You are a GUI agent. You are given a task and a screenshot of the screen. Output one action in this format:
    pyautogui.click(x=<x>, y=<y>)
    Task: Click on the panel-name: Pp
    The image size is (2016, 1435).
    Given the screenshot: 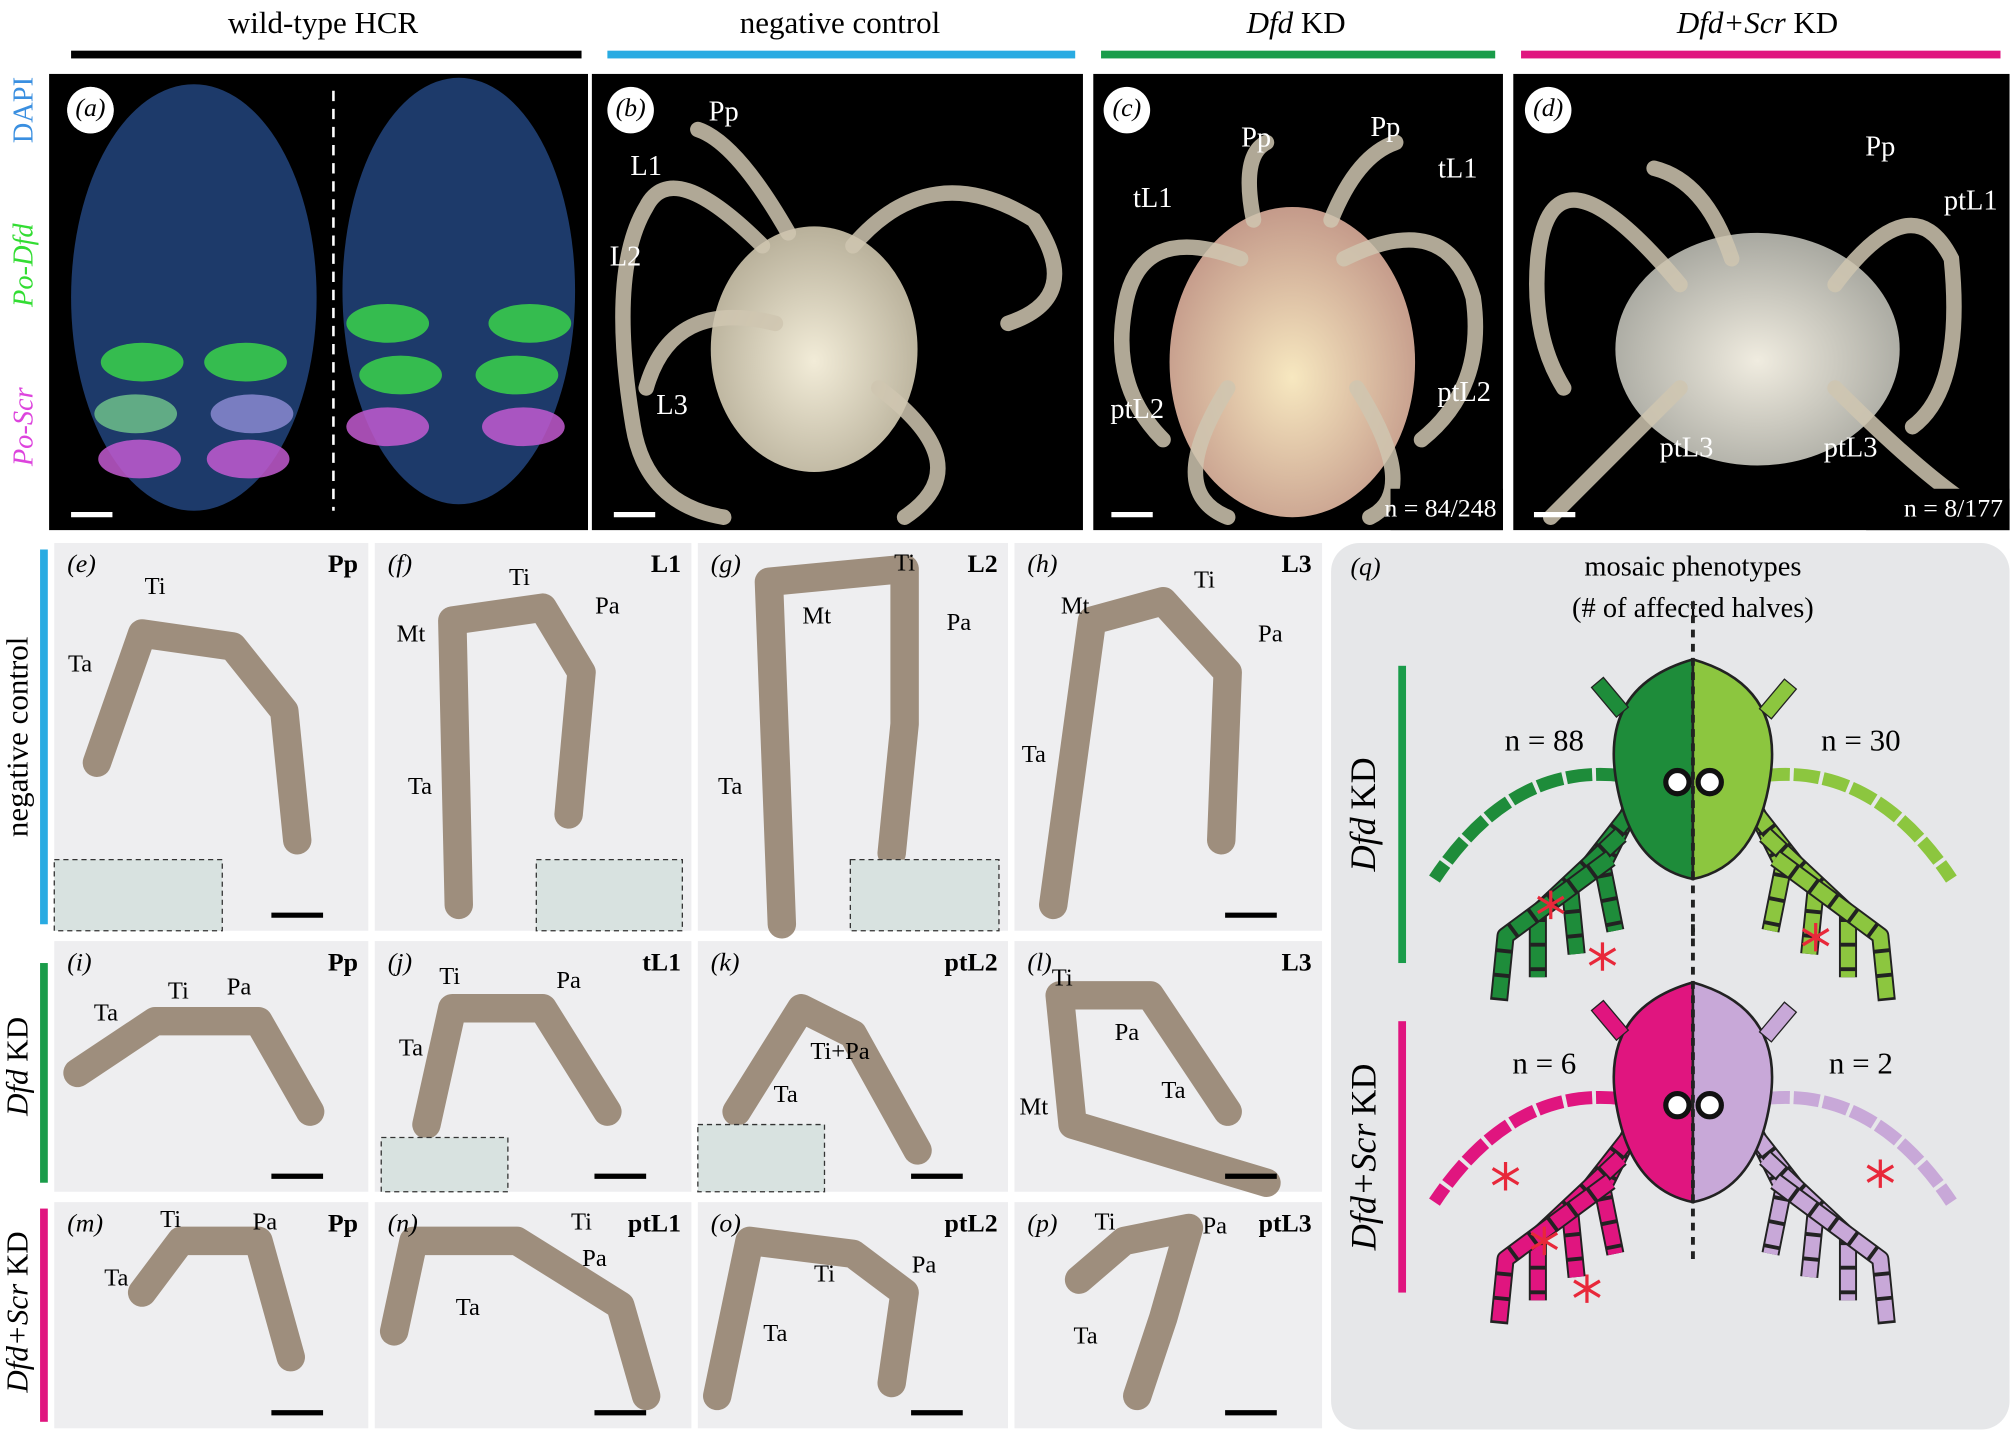 What is the action you would take?
    pyautogui.click(x=343, y=563)
    